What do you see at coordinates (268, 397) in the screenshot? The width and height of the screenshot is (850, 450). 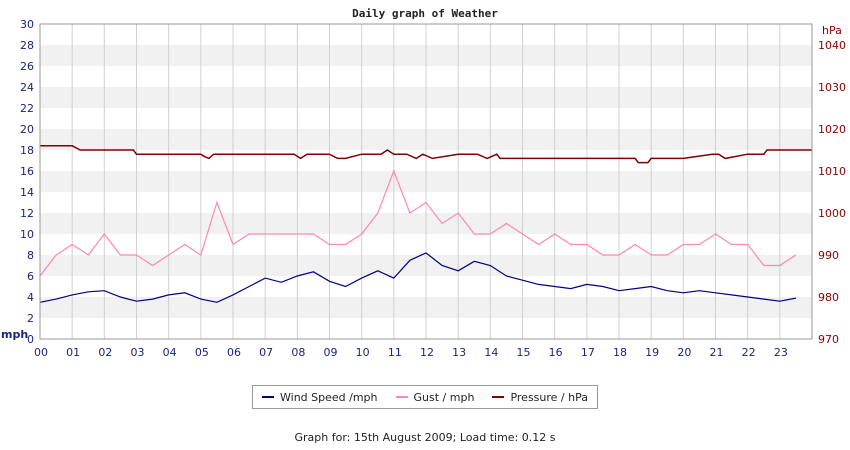 I see `wind-swatch-icon` at bounding box center [268, 397].